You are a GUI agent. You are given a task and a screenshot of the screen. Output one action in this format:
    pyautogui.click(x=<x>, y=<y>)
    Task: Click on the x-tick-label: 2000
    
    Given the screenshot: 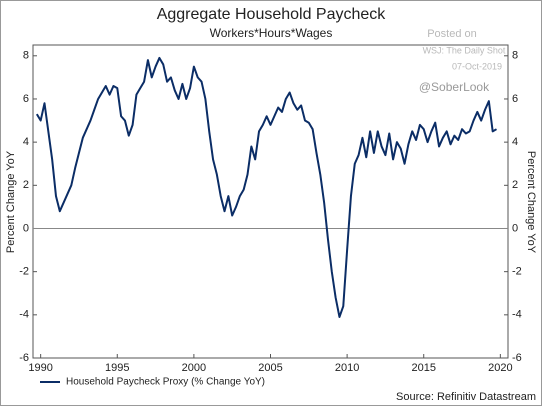 What is the action you would take?
    pyautogui.click(x=194, y=368)
    